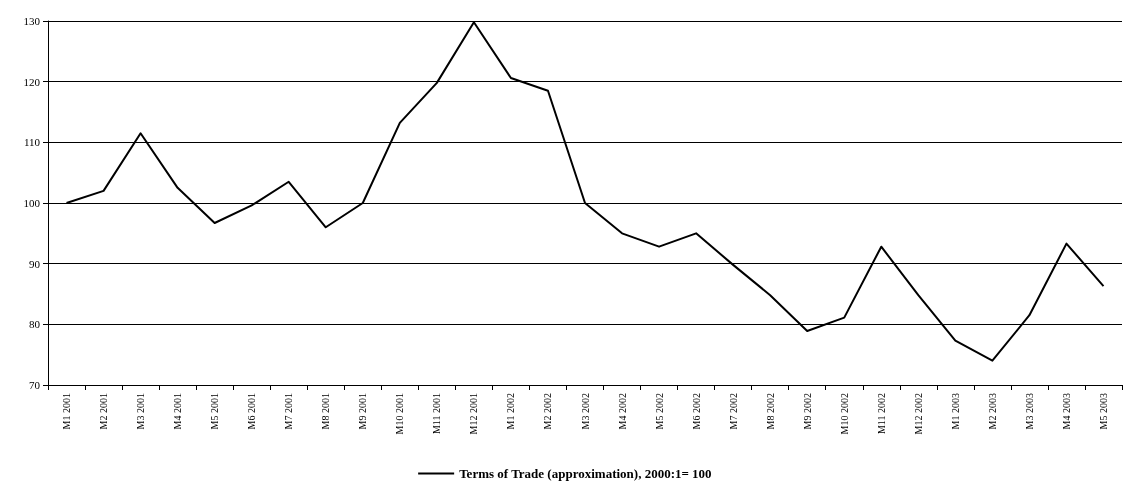  I want to click on x-tick-label: M9 2001, so click(363, 411).